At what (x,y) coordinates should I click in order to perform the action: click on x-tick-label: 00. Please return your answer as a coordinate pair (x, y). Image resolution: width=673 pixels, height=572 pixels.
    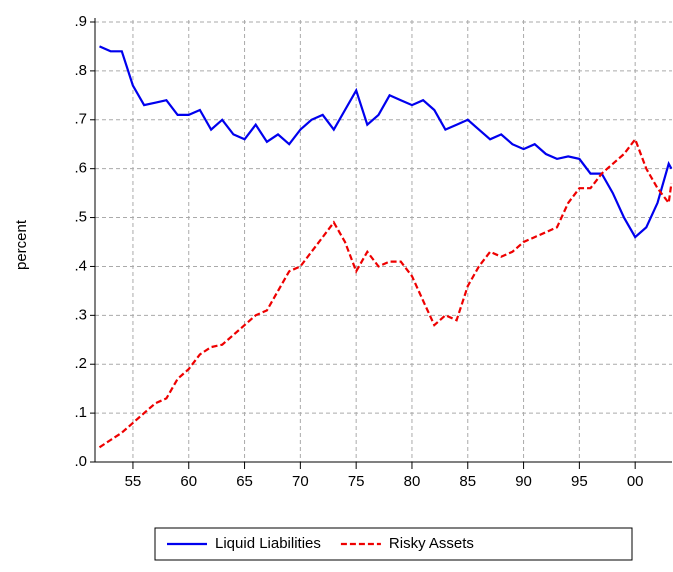
    Looking at the image, I should click on (635, 481).